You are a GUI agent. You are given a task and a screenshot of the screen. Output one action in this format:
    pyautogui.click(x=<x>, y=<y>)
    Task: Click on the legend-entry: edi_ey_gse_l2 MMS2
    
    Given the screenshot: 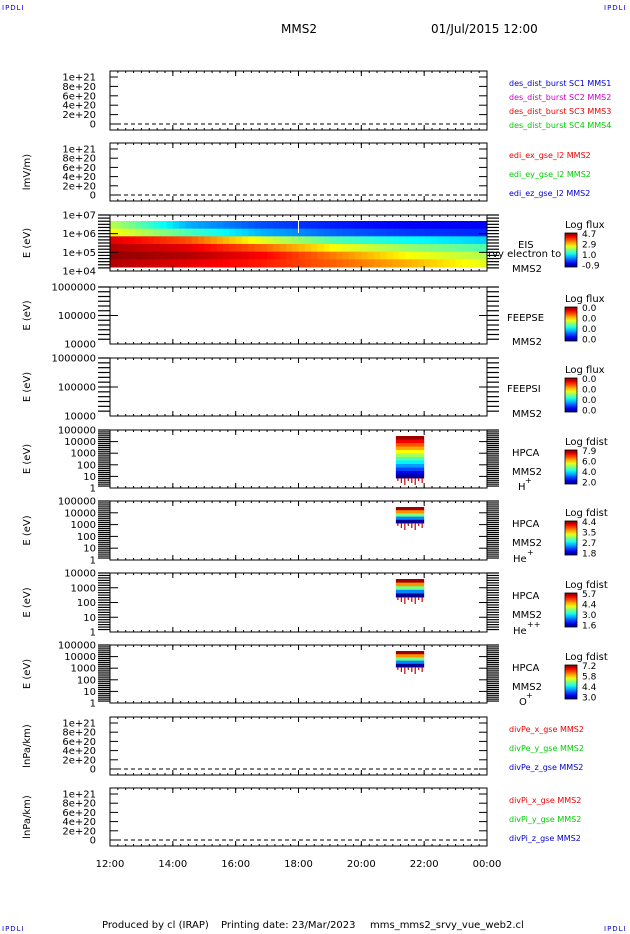 What is the action you would take?
    pyautogui.click(x=550, y=174)
    